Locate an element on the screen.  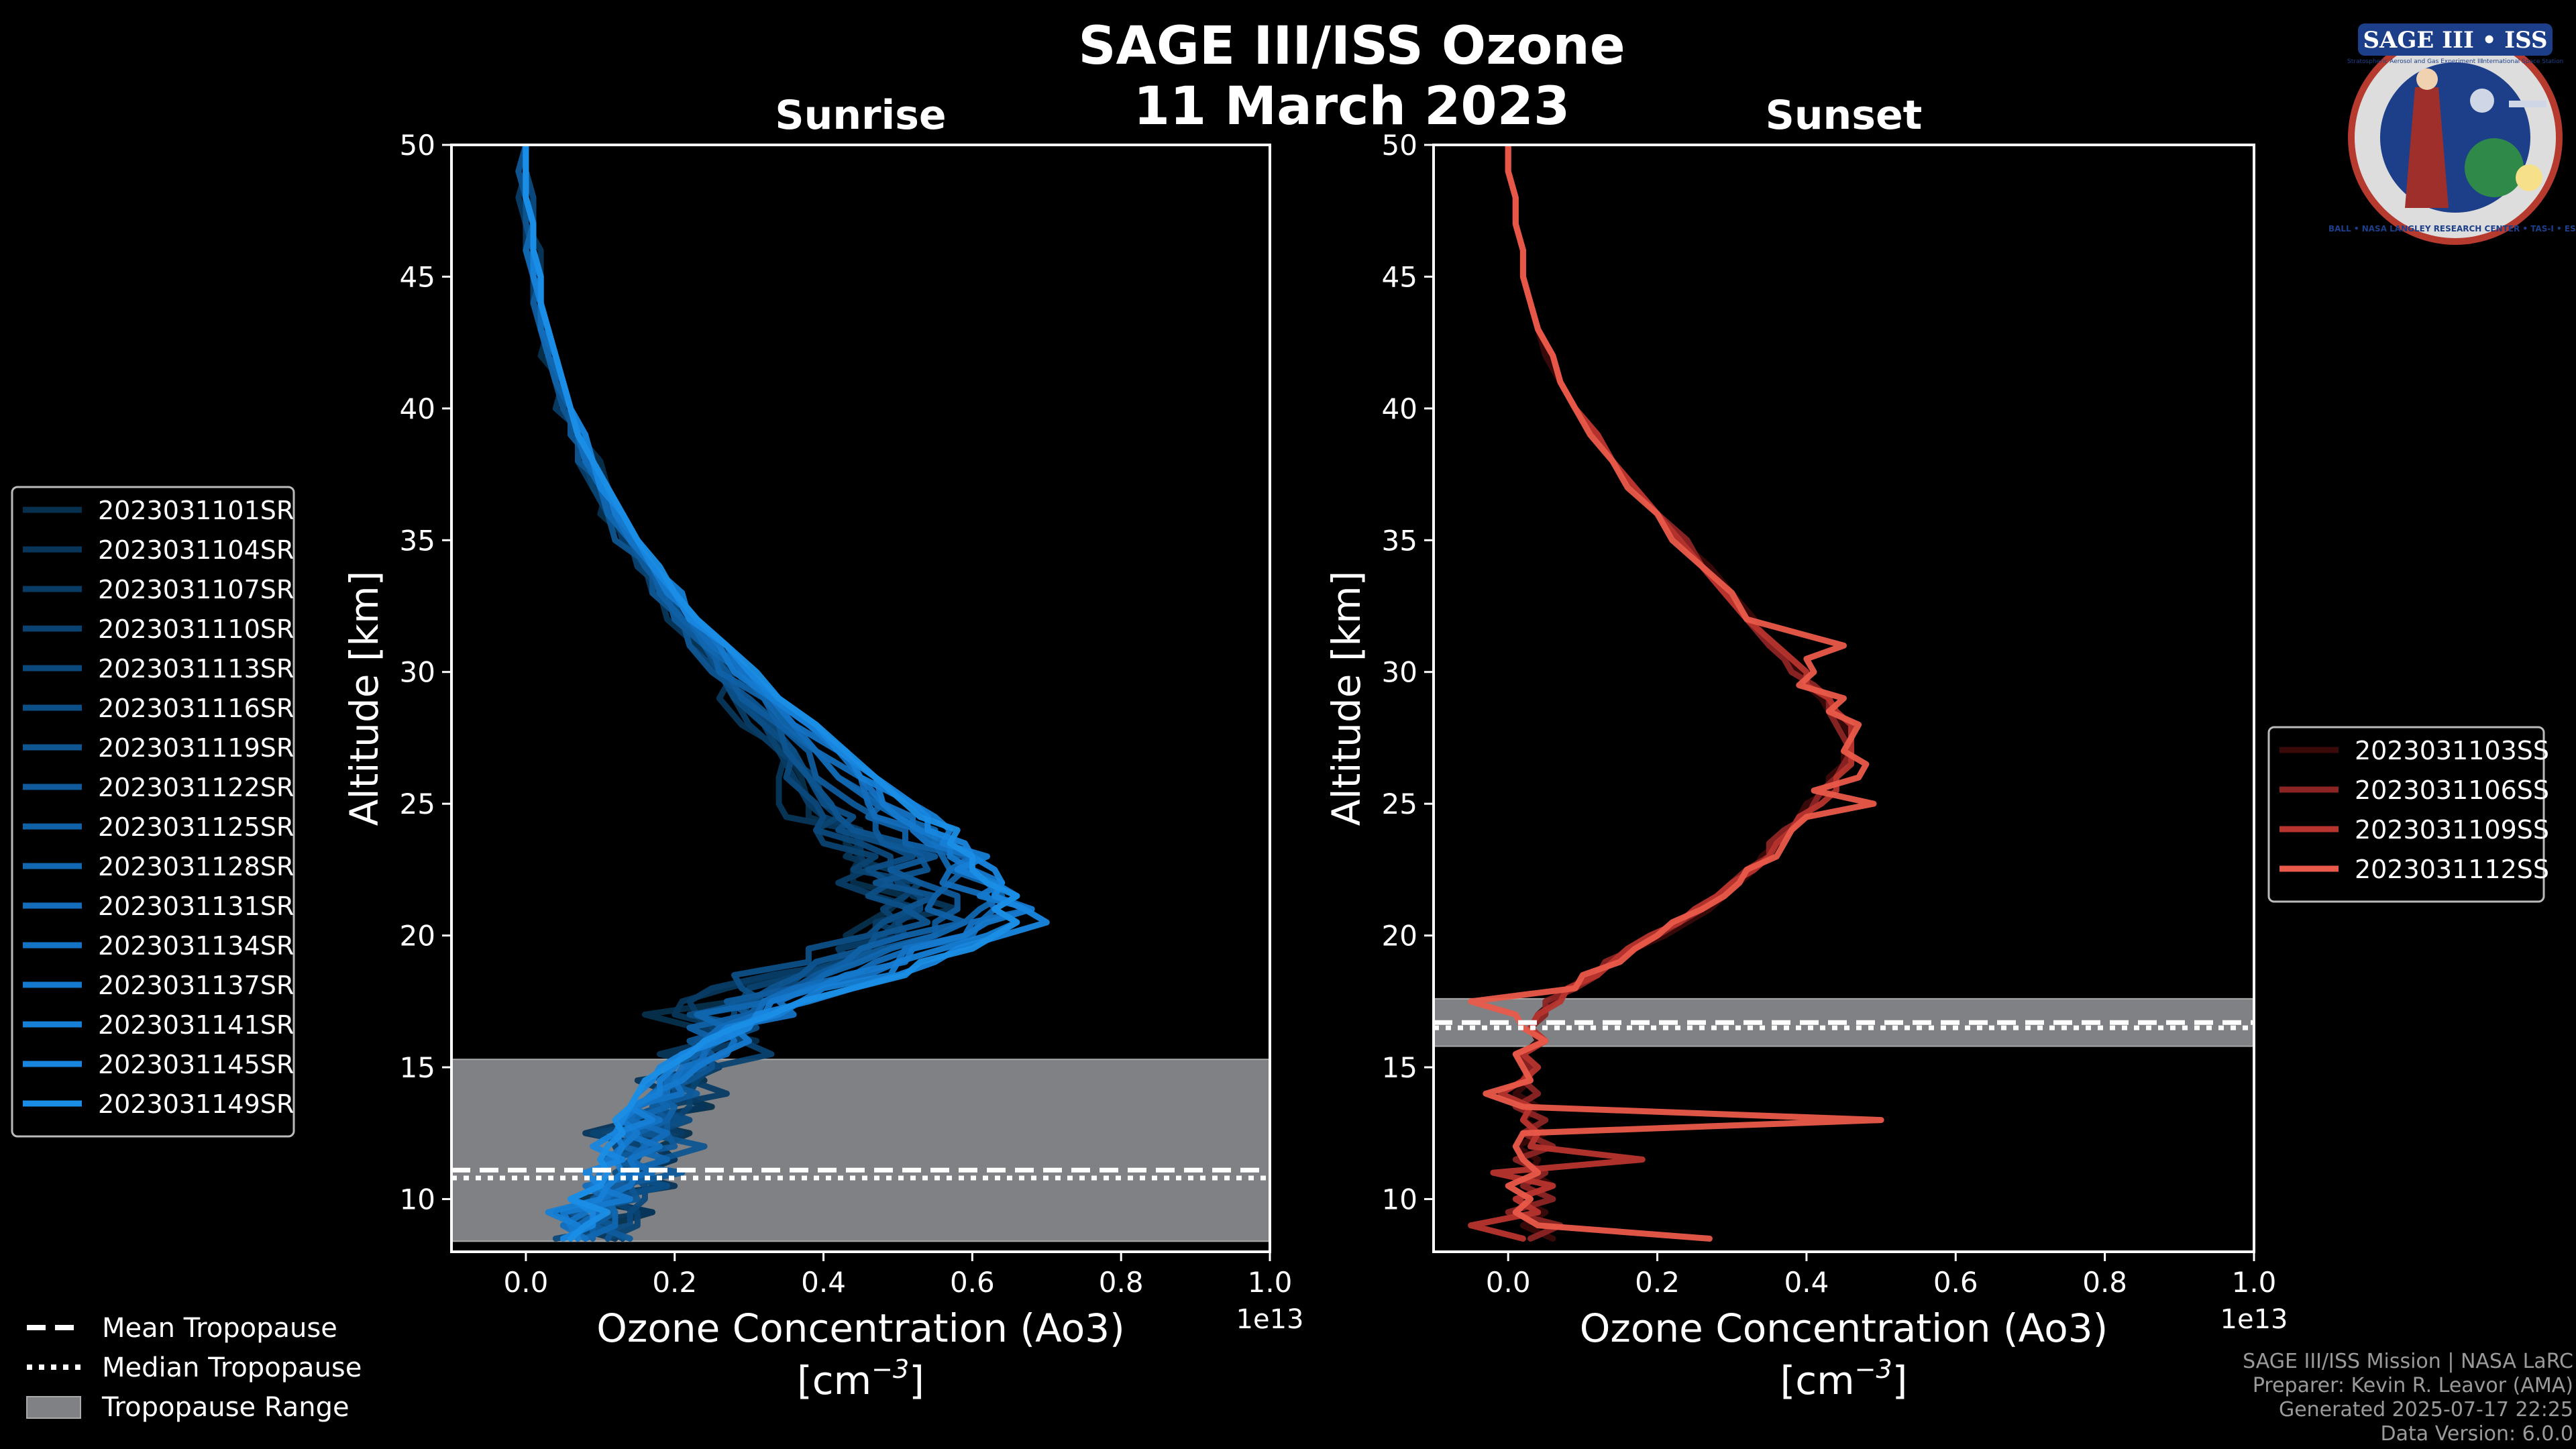
legend-label-2023031137SR: 2023031137SR is located at coordinates (196, 985).